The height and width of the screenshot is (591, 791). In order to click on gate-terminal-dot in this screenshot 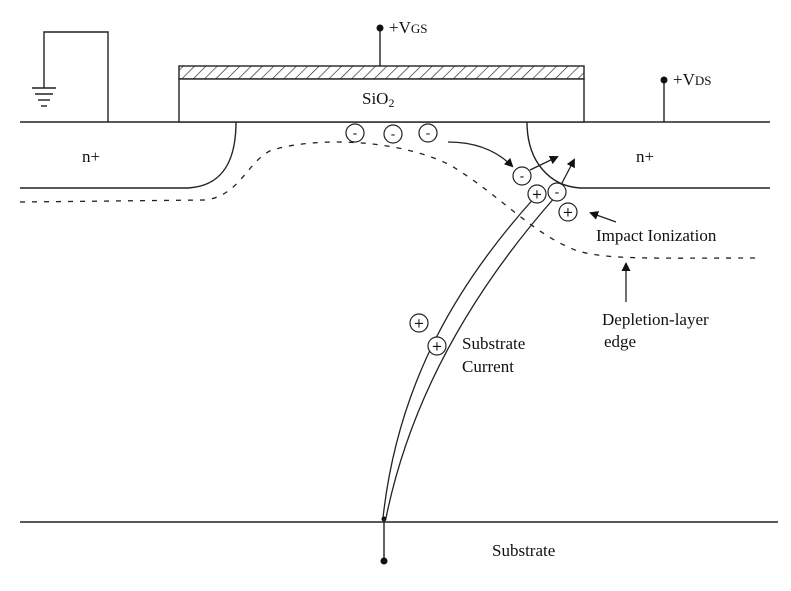, I will do `click(380, 28)`.